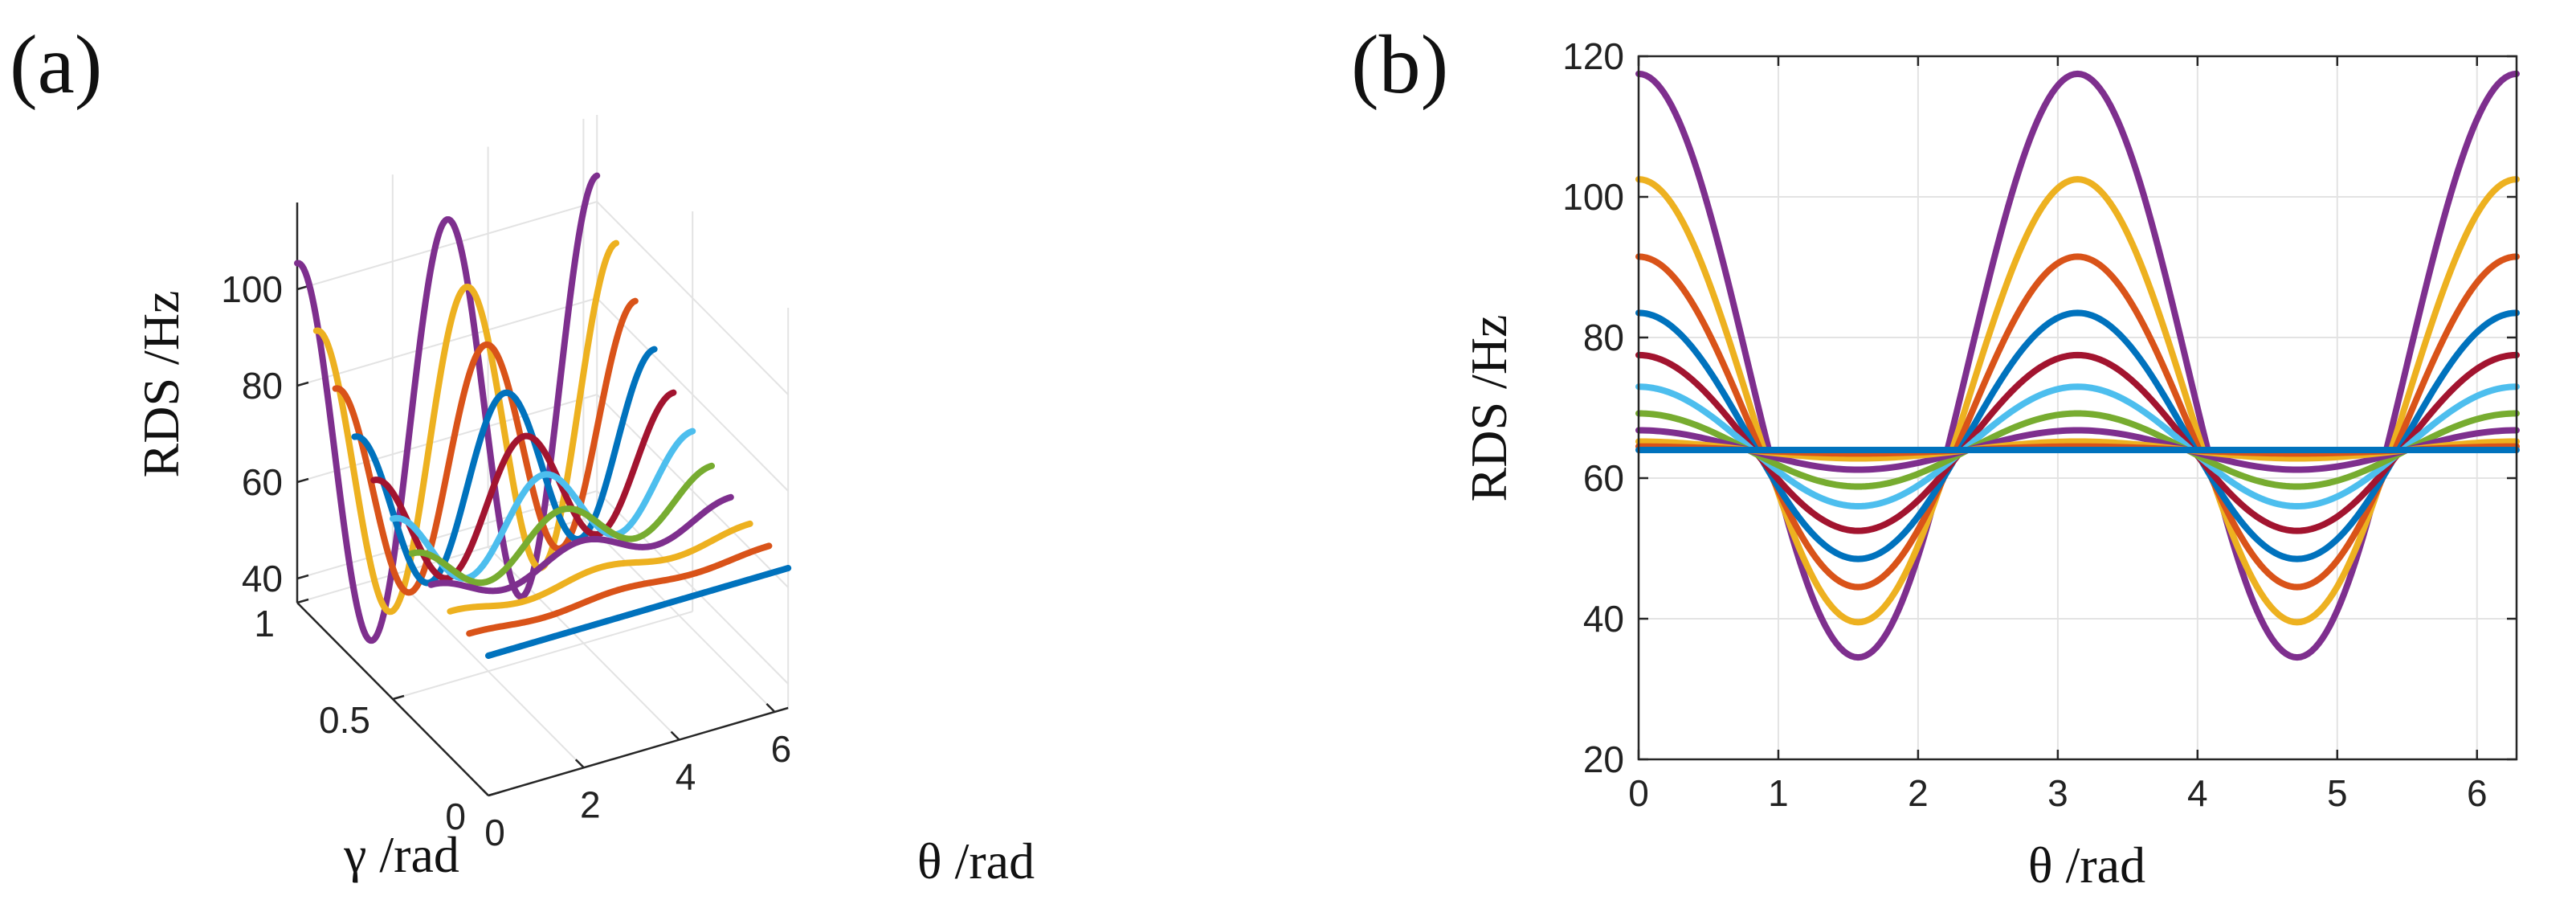 This screenshot has height=904, width=2576. I want to click on panel-a-tick-labels: 40 60 80 100 0 0.5 1 0 2 4 6, so click(506, 560).